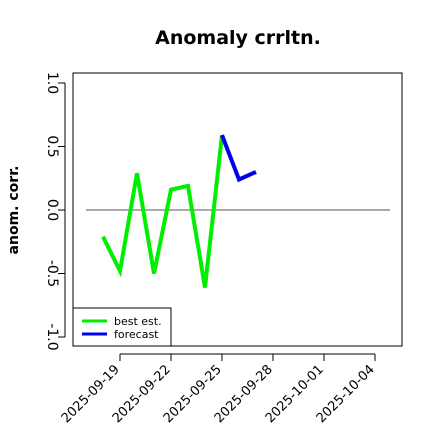 The width and height of the screenshot is (440, 440). Describe the element at coordinates (238, 158) in the screenshot. I see `series-line-forecast` at that location.